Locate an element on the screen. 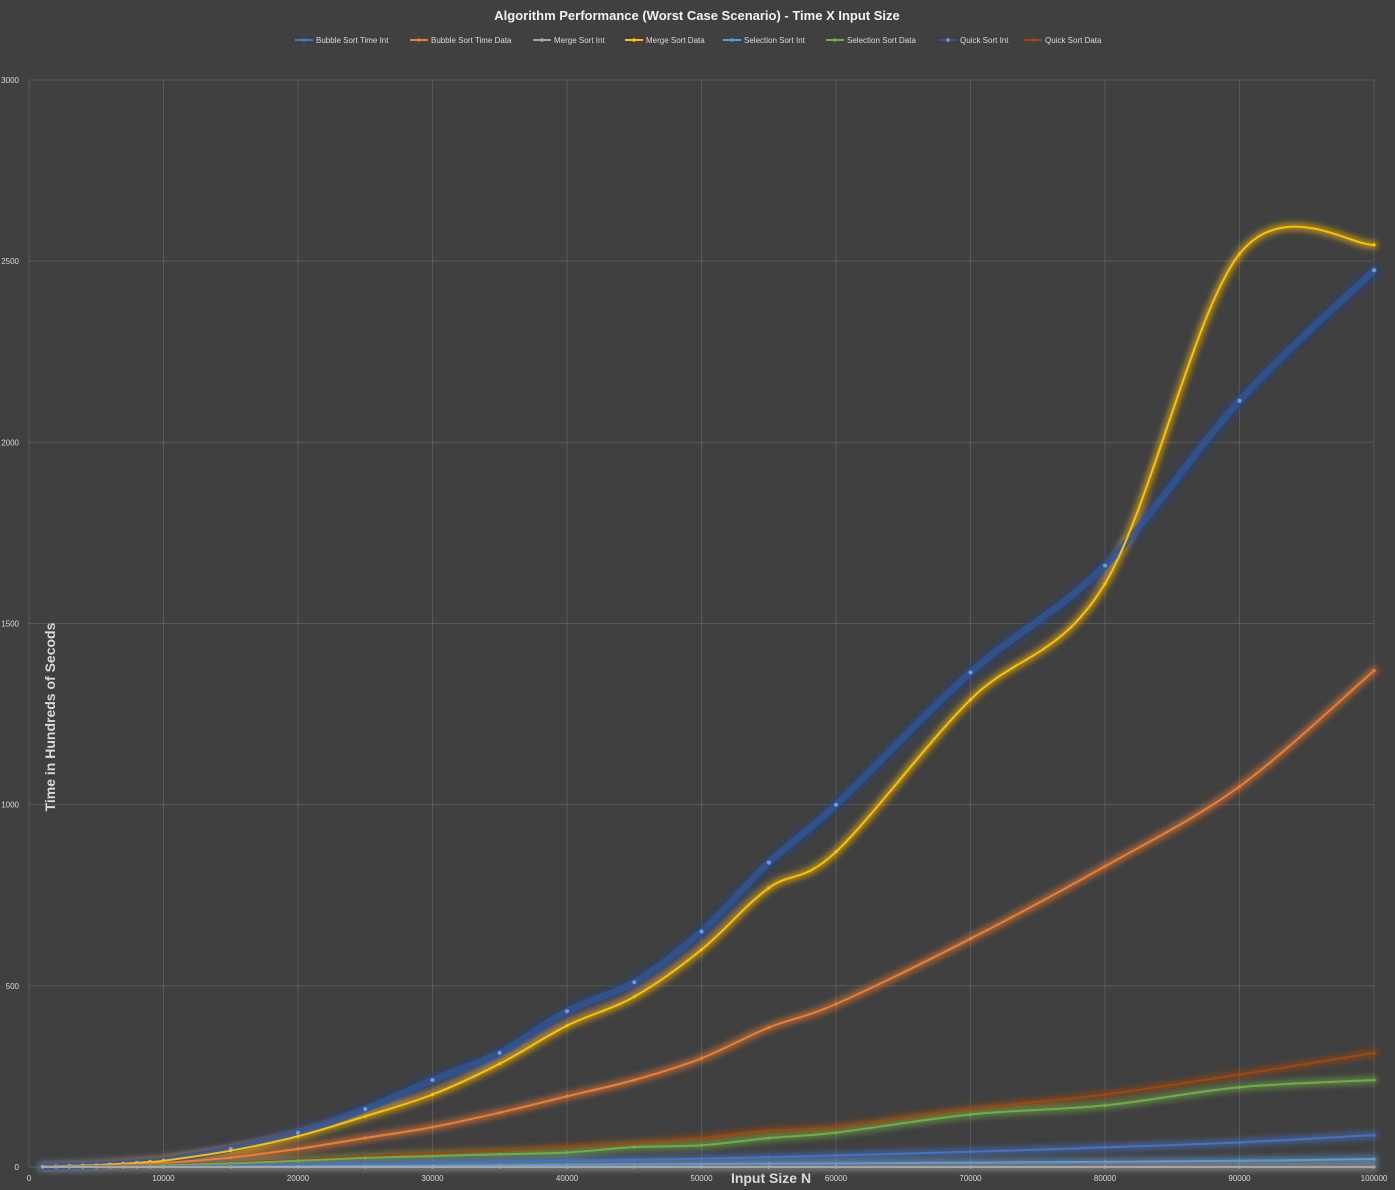 The image size is (1395, 1190). x-axis-label: Input Size N is located at coordinates (771, 1178).